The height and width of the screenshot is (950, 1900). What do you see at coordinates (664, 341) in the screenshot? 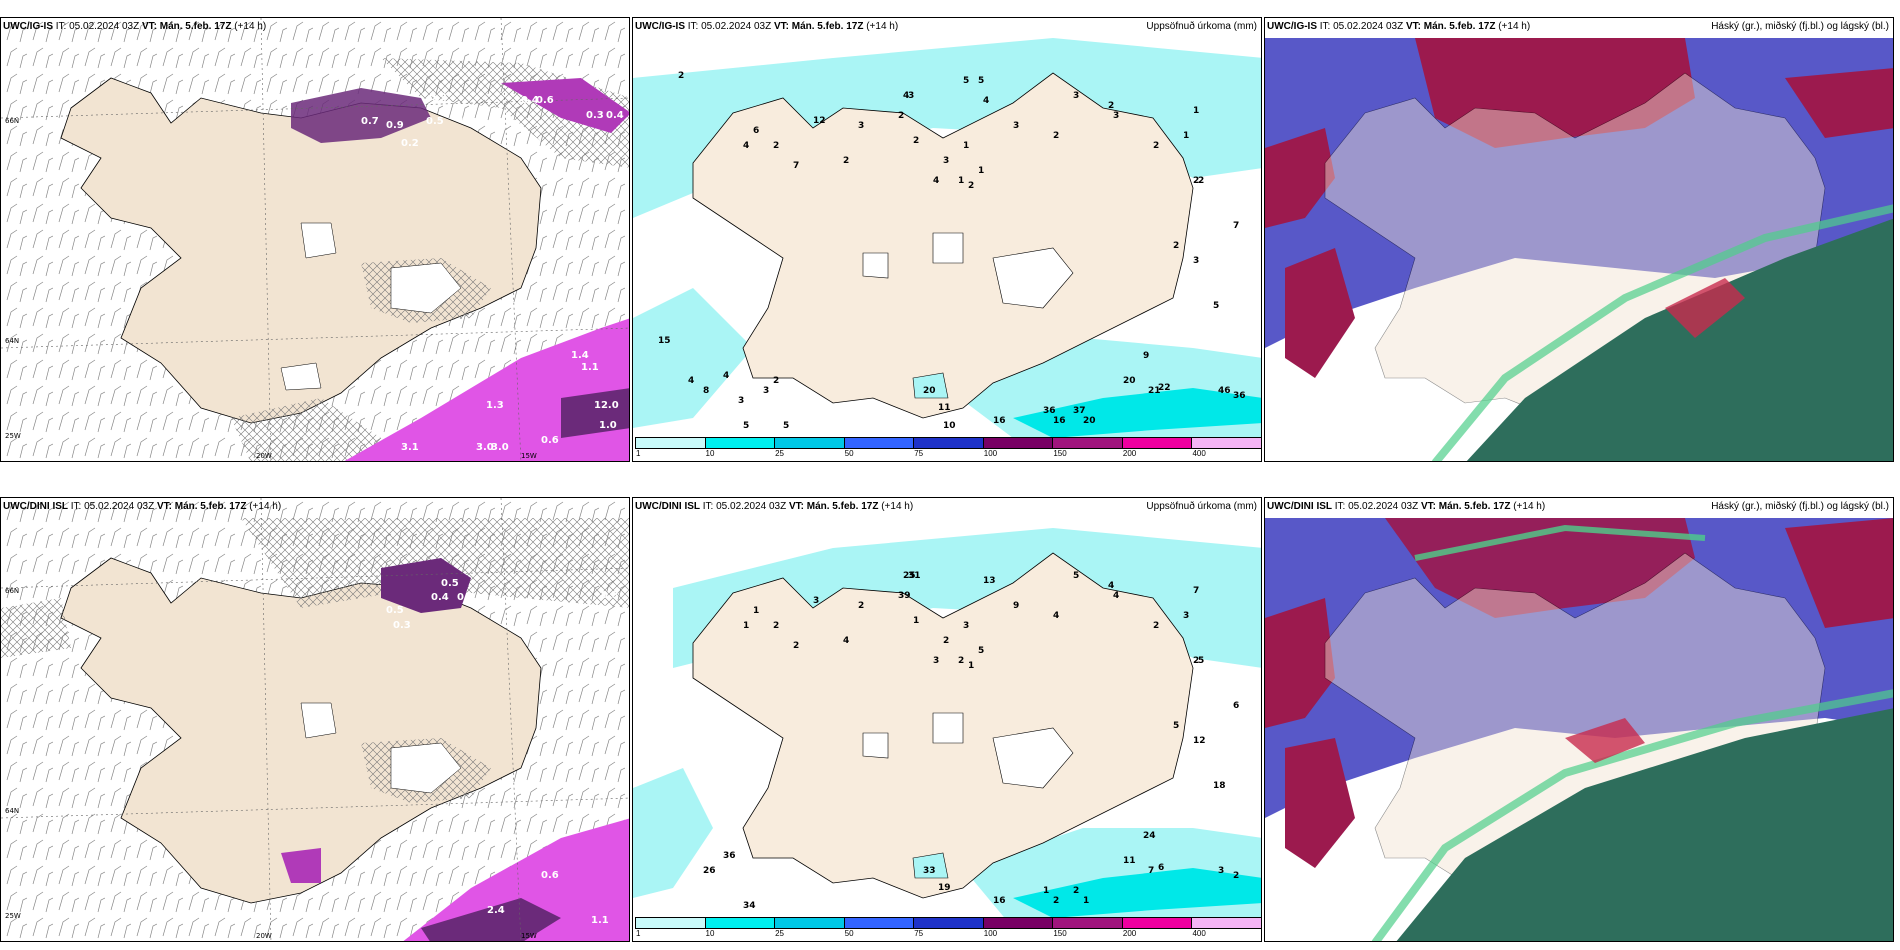
I see `precip-value-label: 15` at bounding box center [664, 341].